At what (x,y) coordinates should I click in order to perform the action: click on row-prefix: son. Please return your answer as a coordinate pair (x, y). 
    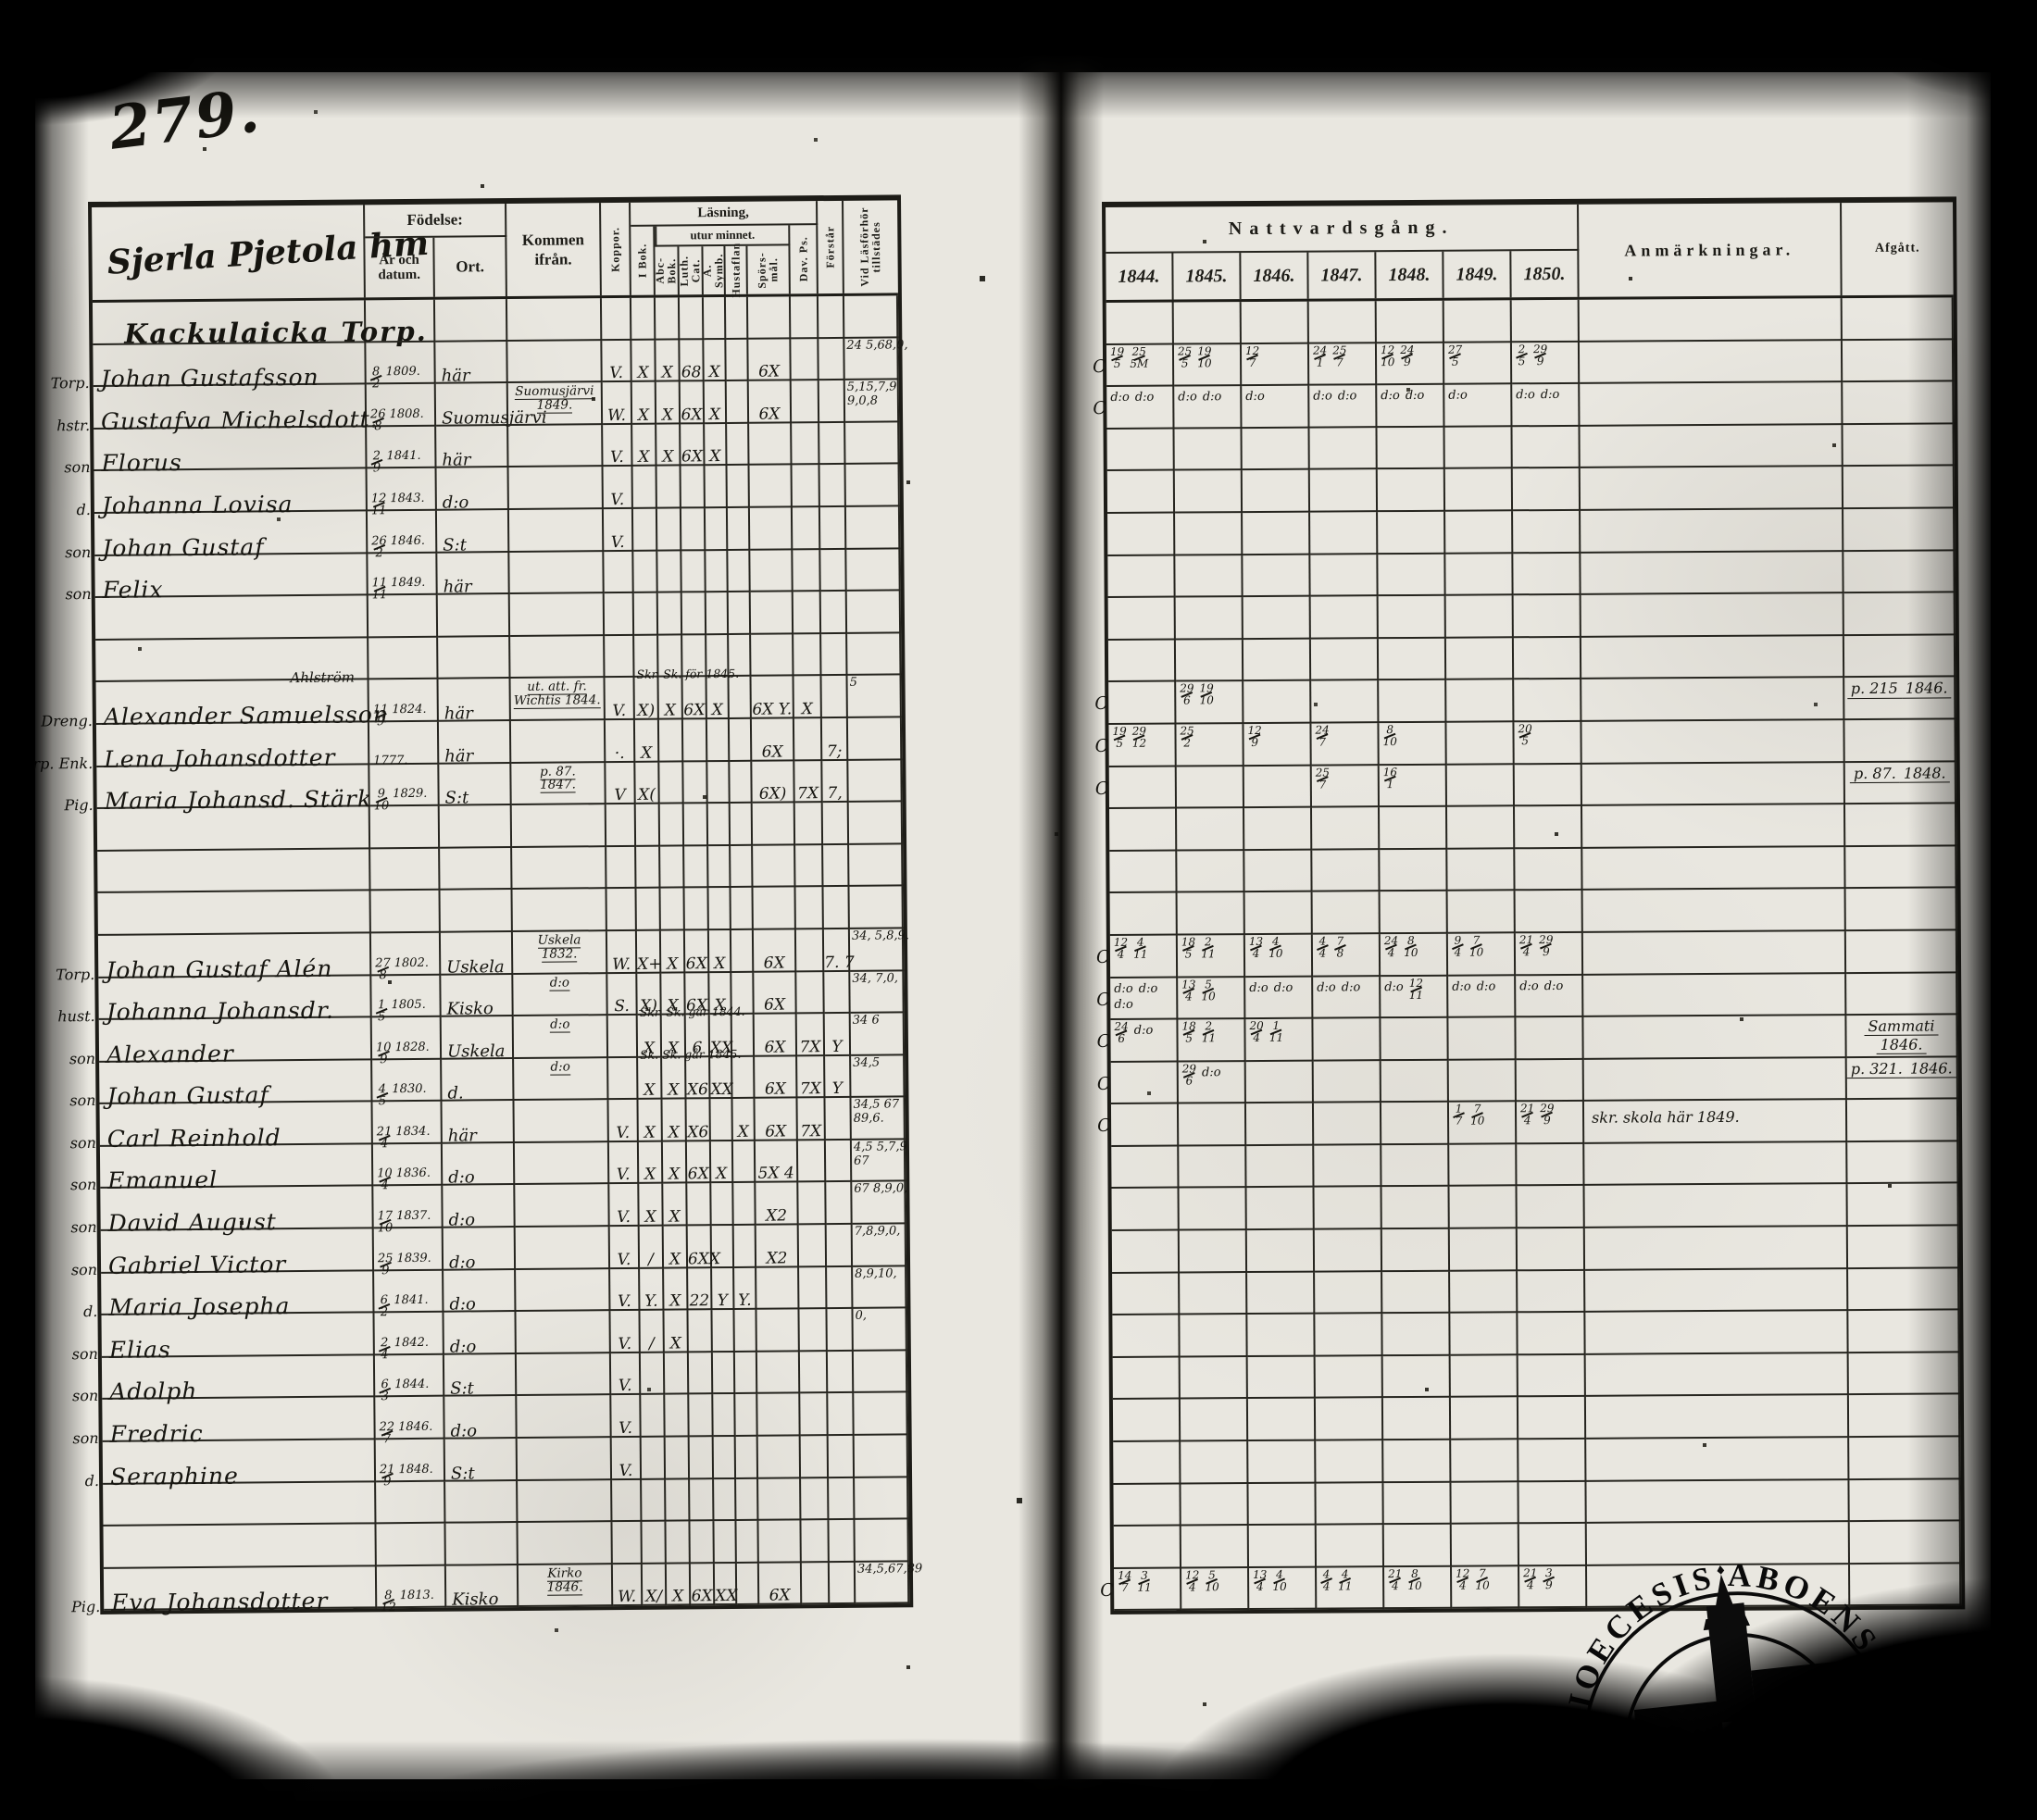
    Looking at the image, I should click on (85, 1438).